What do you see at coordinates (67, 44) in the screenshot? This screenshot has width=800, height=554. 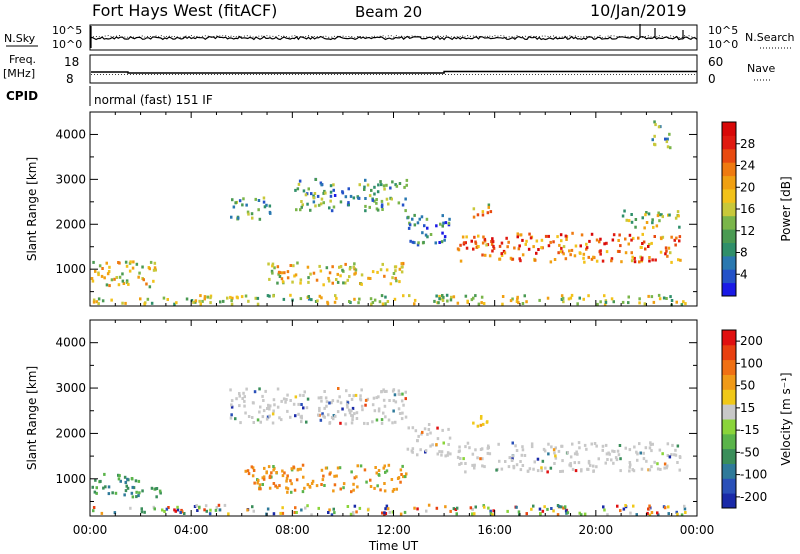 I see `noise-tick-left-bottom: 10^0` at bounding box center [67, 44].